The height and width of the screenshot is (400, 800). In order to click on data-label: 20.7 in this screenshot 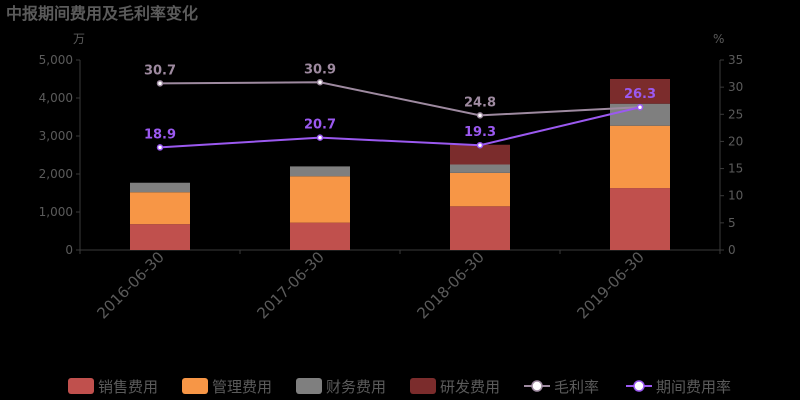, I will do `click(320, 125)`.